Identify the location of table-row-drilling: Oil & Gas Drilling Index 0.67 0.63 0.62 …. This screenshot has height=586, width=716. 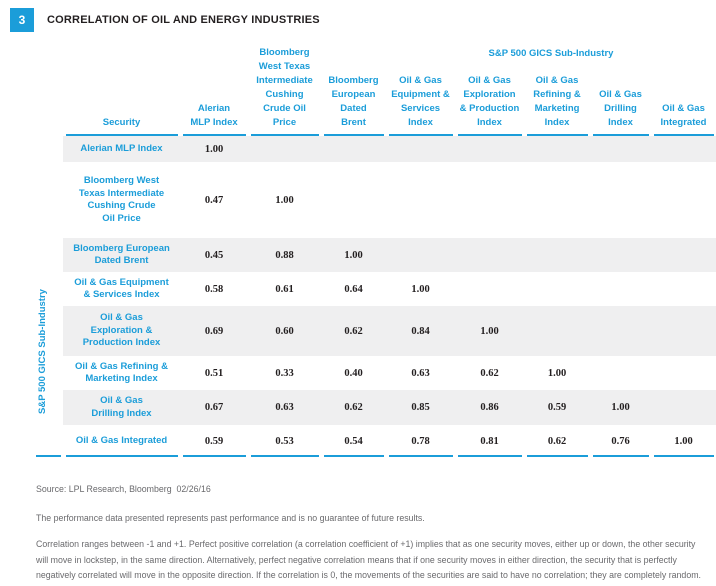
(374, 407).